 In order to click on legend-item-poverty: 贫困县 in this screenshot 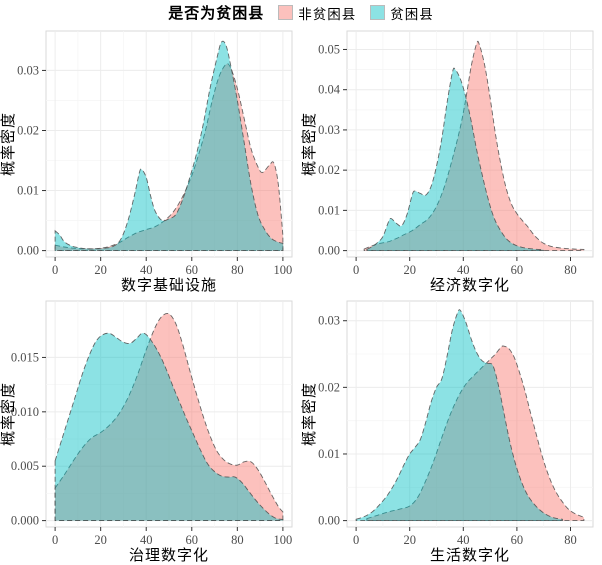, I will do `click(402, 13)`.